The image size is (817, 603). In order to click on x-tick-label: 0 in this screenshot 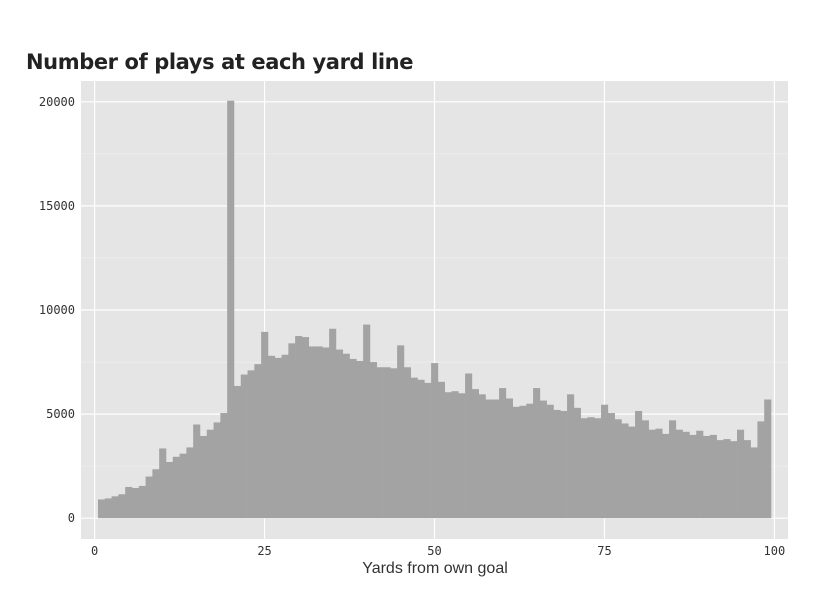, I will do `click(94, 551)`.